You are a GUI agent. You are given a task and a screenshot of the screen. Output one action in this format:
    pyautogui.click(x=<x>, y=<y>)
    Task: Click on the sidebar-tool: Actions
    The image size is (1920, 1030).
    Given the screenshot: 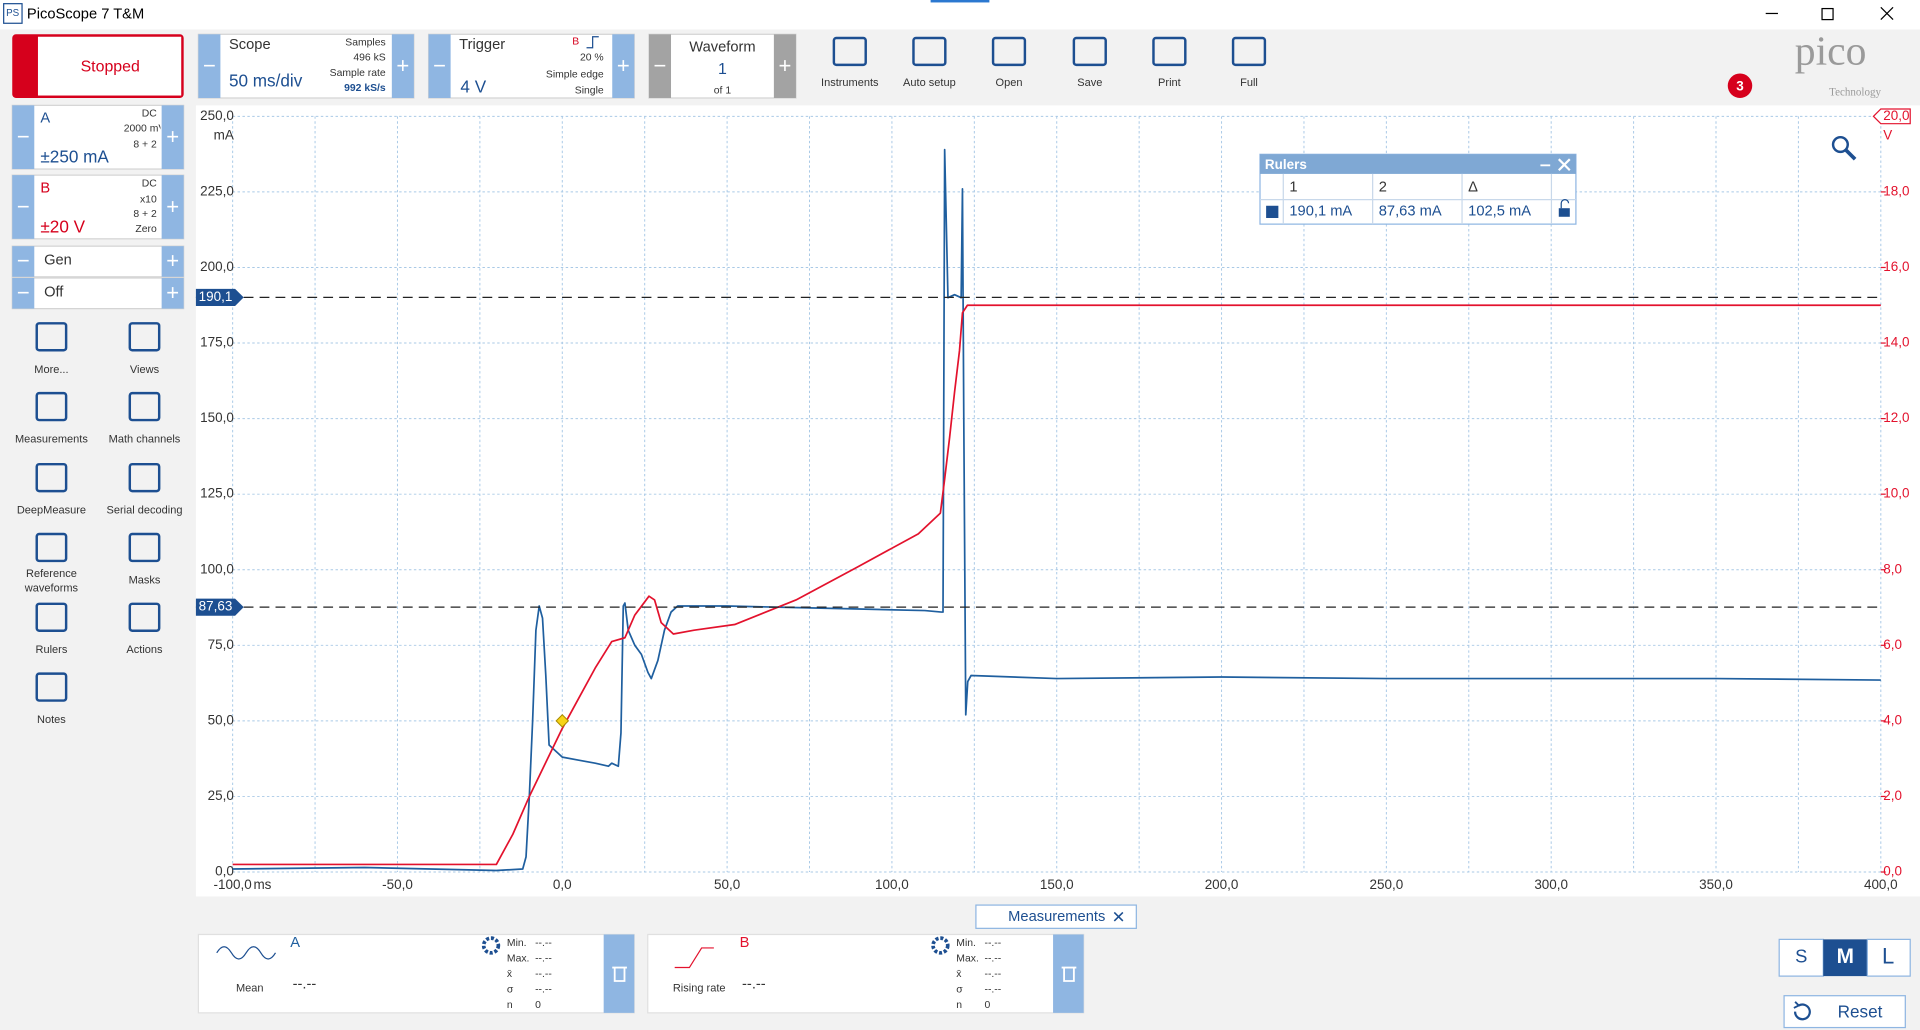 What is the action you would take?
    pyautogui.click(x=144, y=629)
    